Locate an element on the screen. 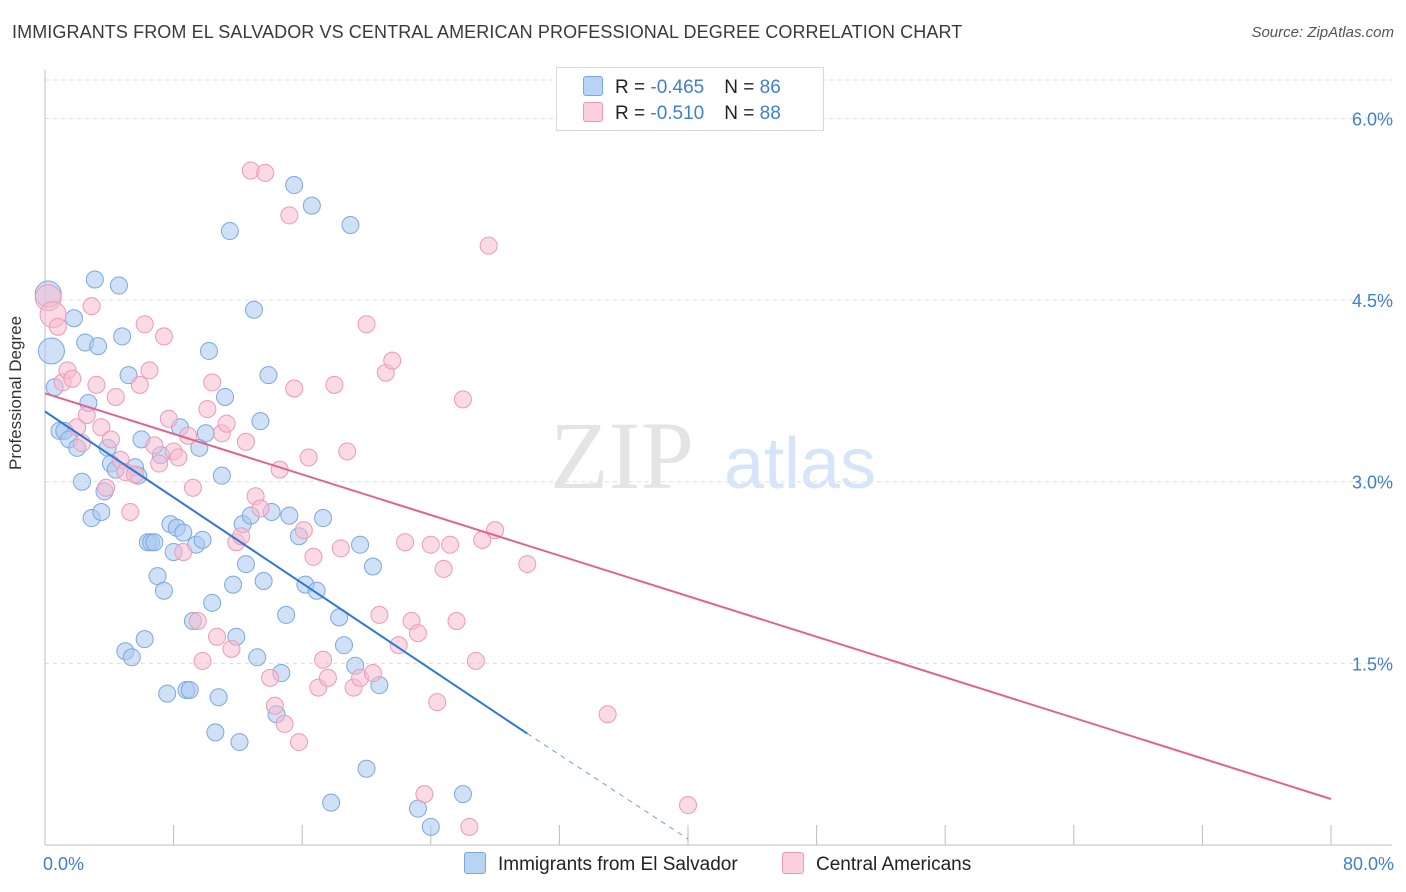 The width and height of the screenshot is (1406, 892). legend-swatch-pink is located at coordinates (593, 112).